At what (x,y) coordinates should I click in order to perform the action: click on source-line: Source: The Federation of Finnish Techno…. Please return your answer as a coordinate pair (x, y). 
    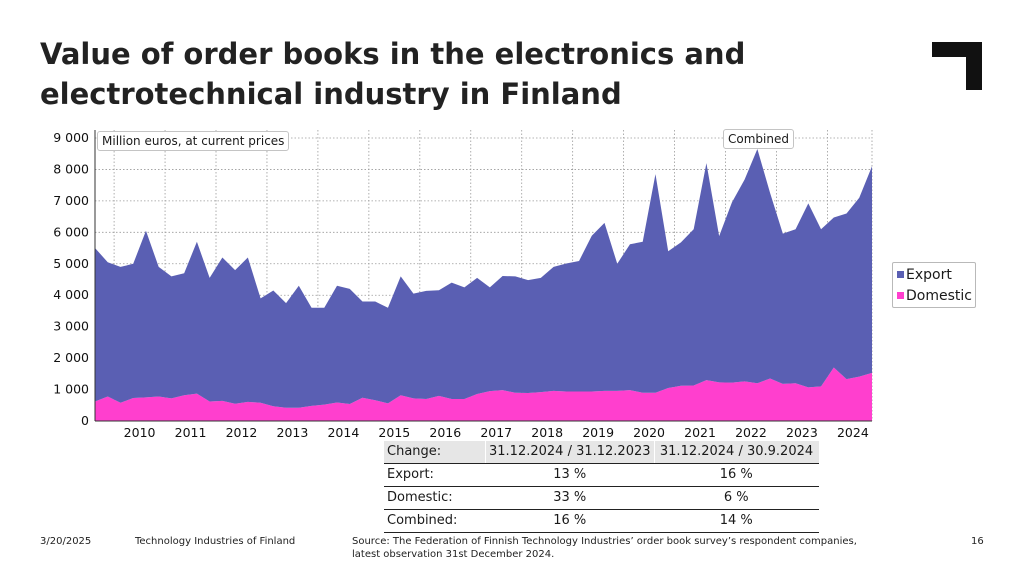
    Looking at the image, I should click on (604, 541).